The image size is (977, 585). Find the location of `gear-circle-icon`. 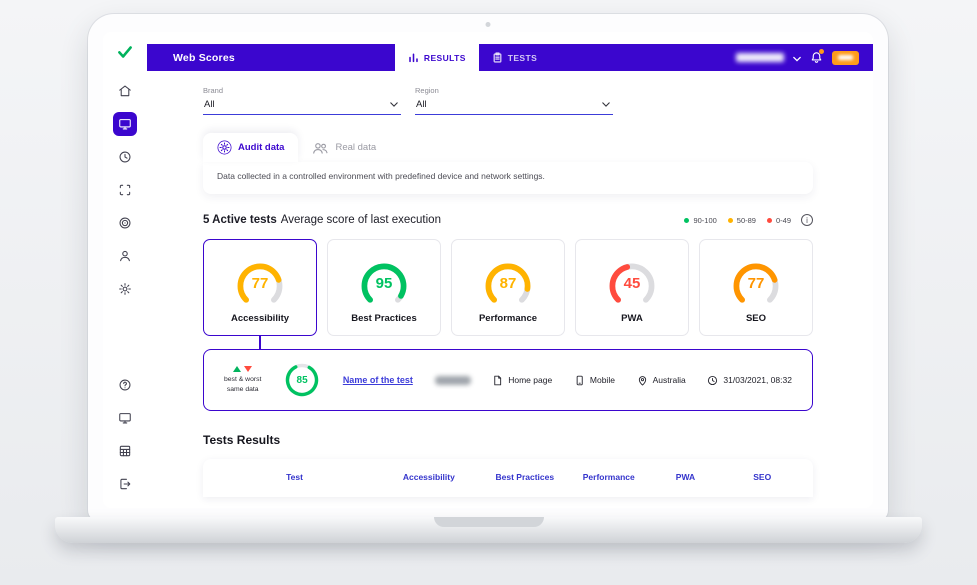

gear-circle-icon is located at coordinates (224, 147).